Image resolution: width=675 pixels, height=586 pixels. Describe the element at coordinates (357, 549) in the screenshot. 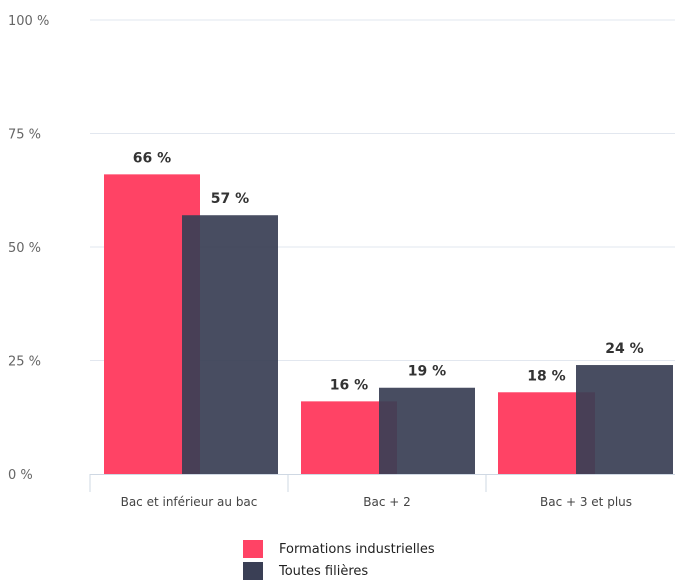

I see `legend-label-formations: Formations industrielles` at that location.